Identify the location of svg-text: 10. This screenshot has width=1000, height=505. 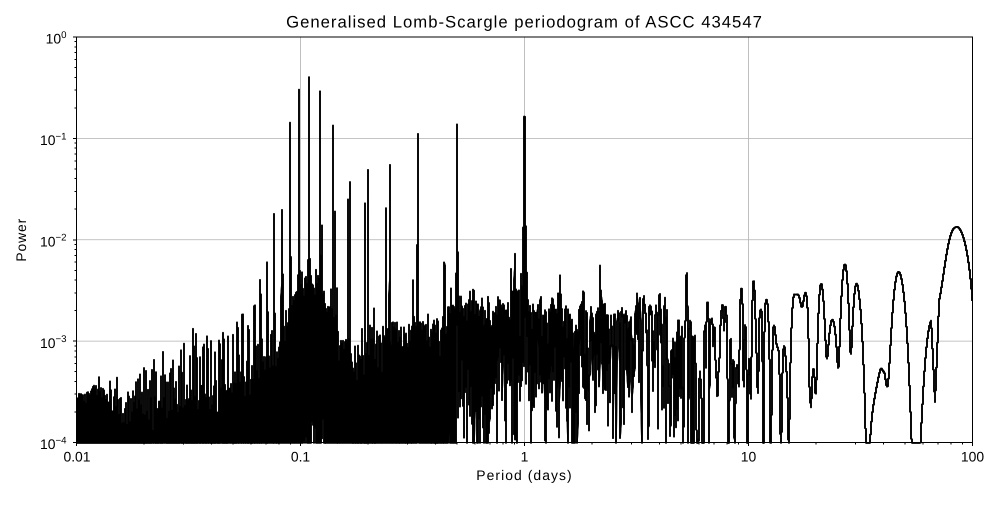
(749, 457).